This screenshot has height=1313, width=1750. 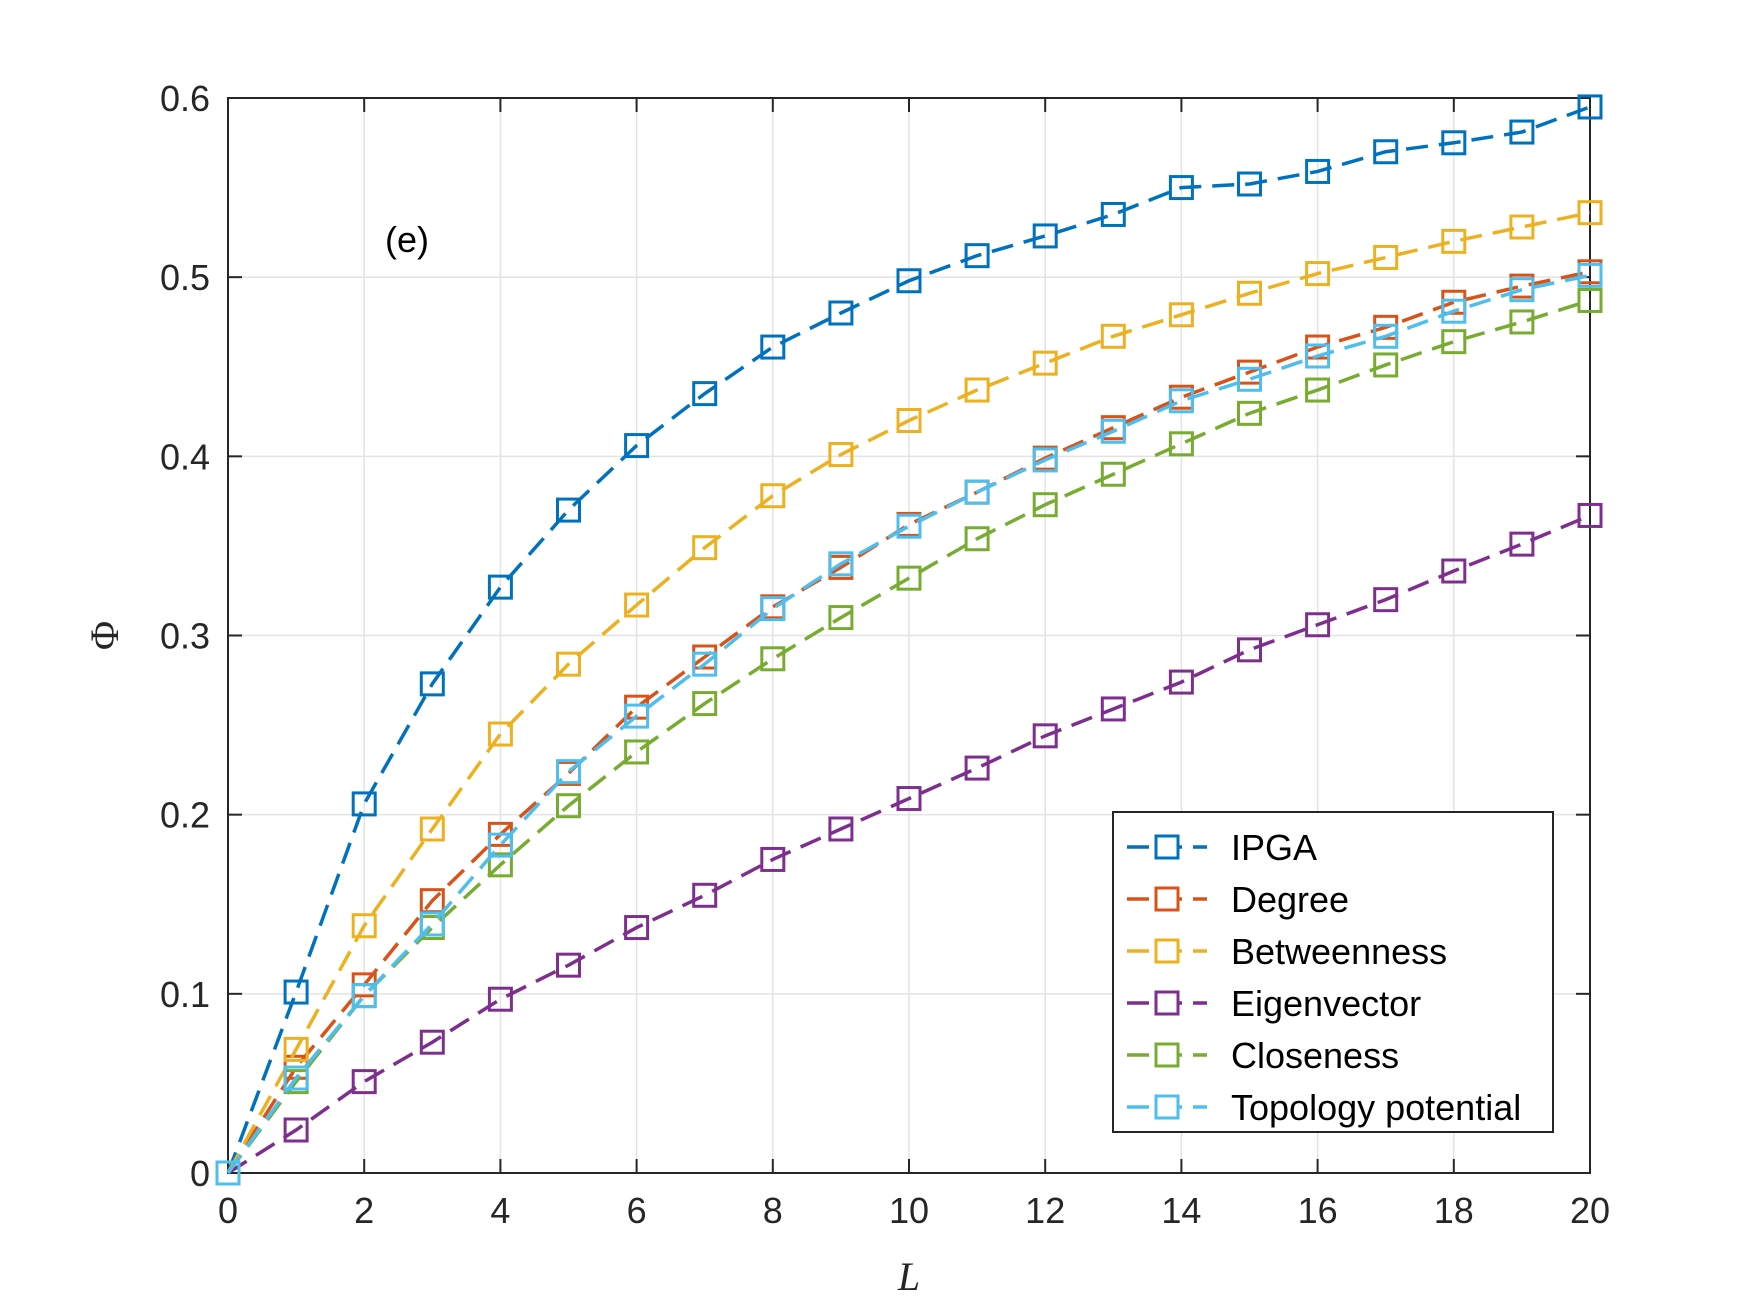 I want to click on x-tick-label: 16, so click(x=1318, y=1210).